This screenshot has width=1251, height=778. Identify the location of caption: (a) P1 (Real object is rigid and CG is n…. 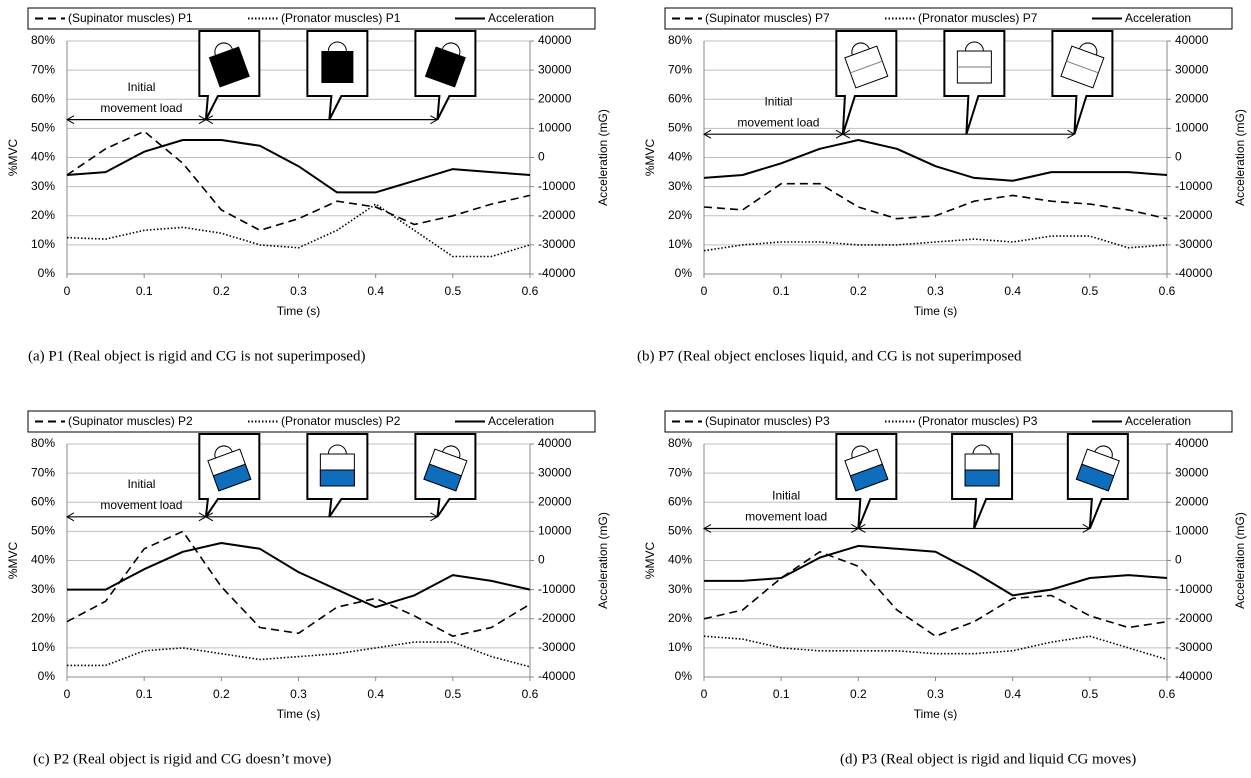
(196, 356).